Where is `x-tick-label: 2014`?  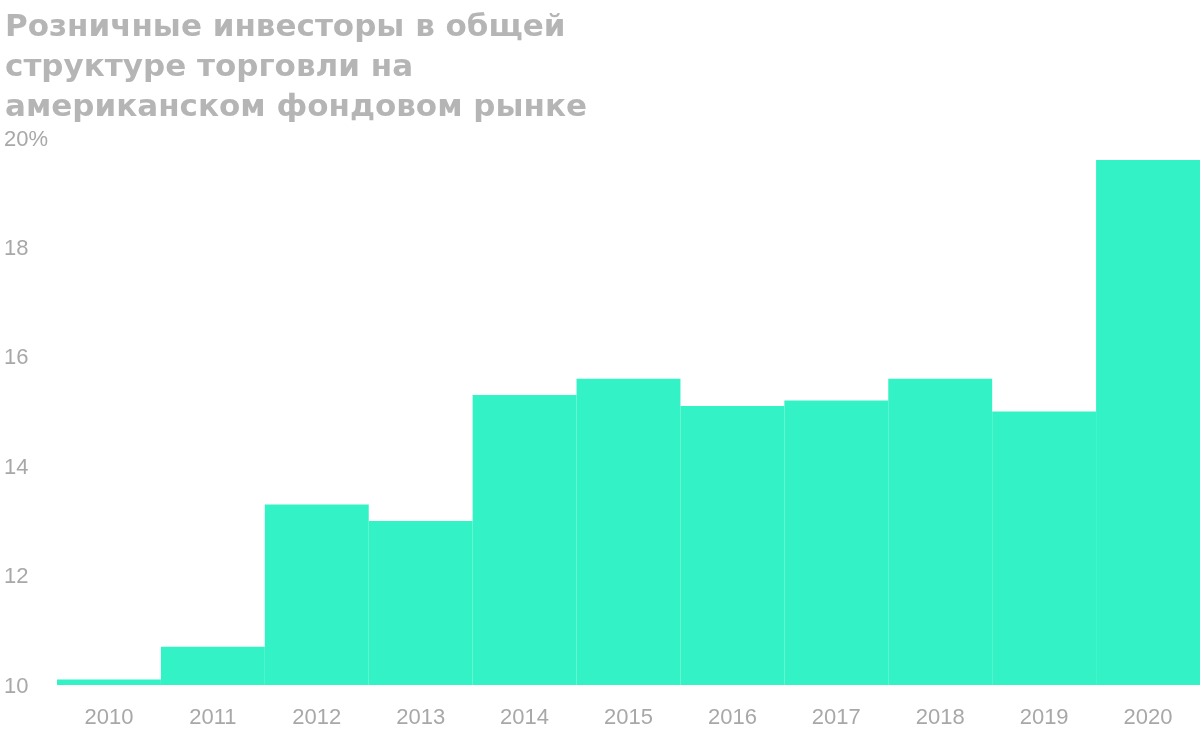
x-tick-label: 2014 is located at coordinates (525, 716).